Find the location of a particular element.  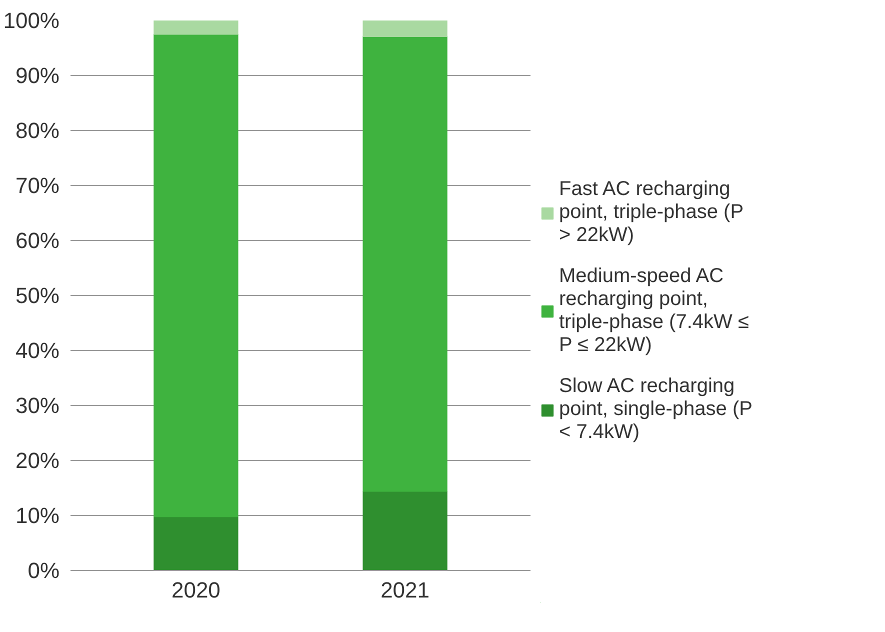

legend-label: Slow AC recharging point, single-phase (P < 7.4kW) is located at coordinates (655, 409).